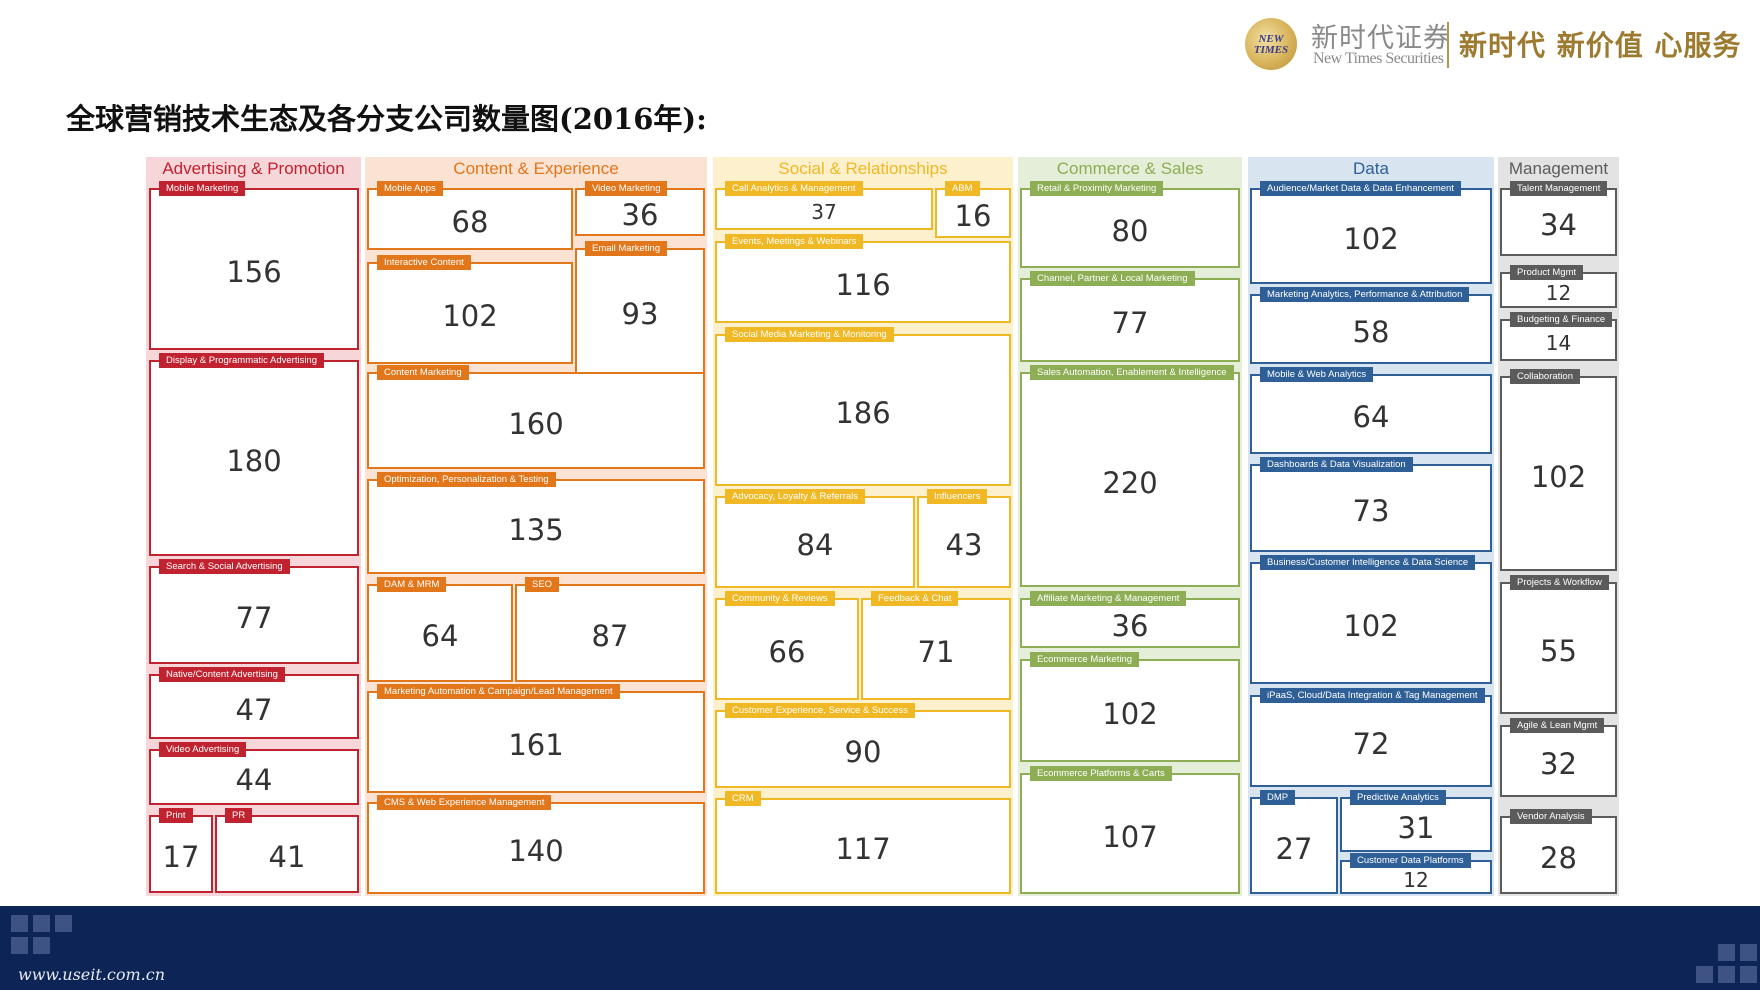 This screenshot has height=990, width=1760. I want to click on category-label: Mobile Marketing, so click(202, 188).